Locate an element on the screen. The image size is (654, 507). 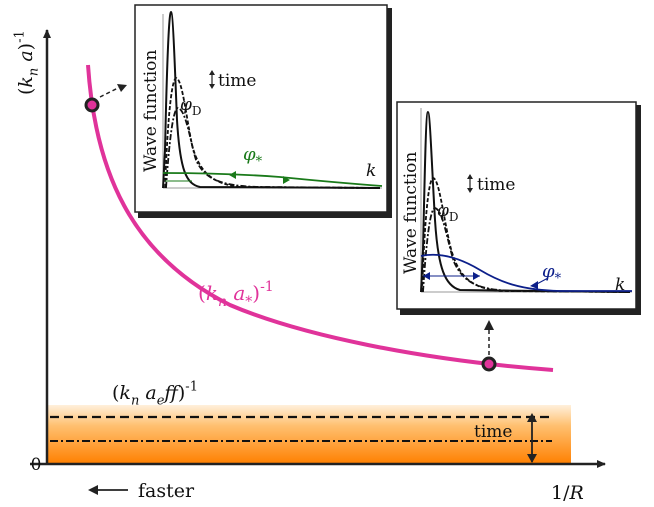
origin-label: 0 is located at coordinates (36, 465).